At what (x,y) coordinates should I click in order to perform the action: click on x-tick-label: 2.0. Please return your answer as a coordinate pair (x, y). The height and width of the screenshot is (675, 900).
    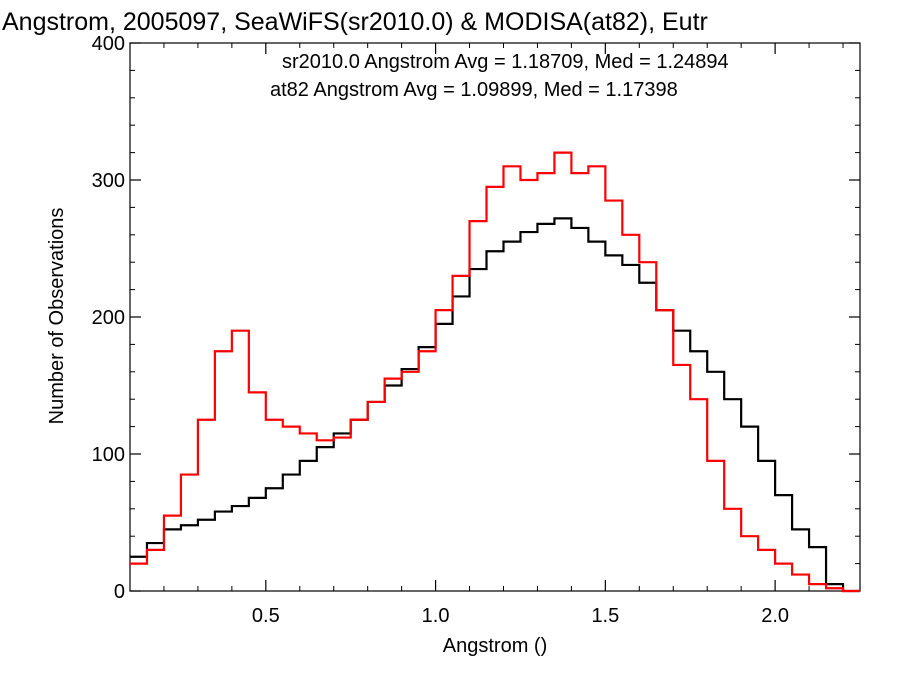
    Looking at the image, I should click on (775, 616).